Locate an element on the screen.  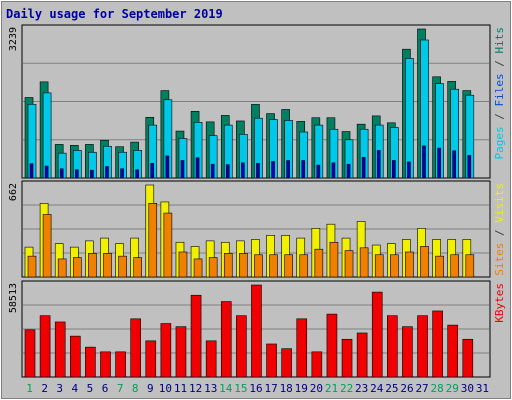
day-label-17: 17 is located at coordinates (270, 388).